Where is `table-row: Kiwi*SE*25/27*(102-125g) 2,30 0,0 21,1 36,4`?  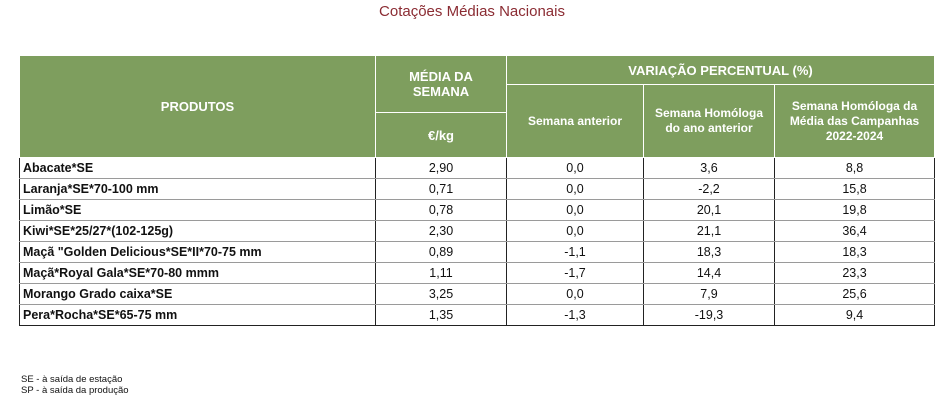
table-row: Kiwi*SE*25/27*(102-125g) 2,30 0,0 21,1 36,4 is located at coordinates (477, 231).